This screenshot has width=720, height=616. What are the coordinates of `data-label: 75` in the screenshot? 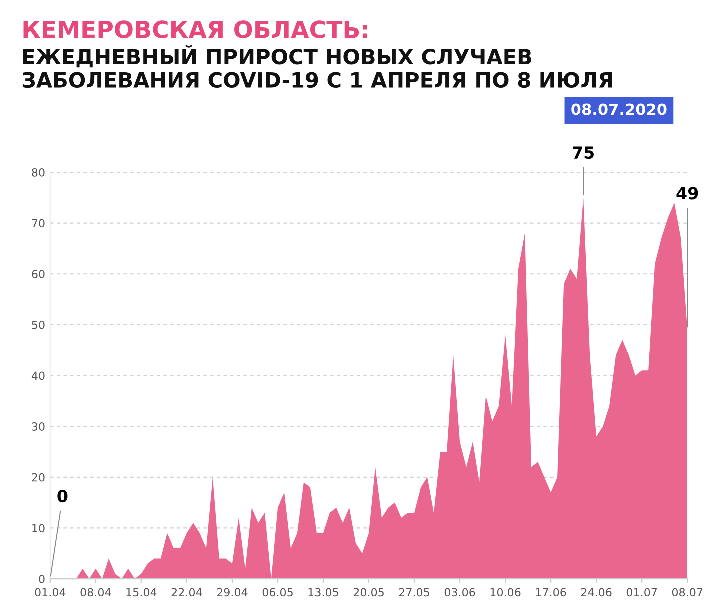 It's located at (583, 153).